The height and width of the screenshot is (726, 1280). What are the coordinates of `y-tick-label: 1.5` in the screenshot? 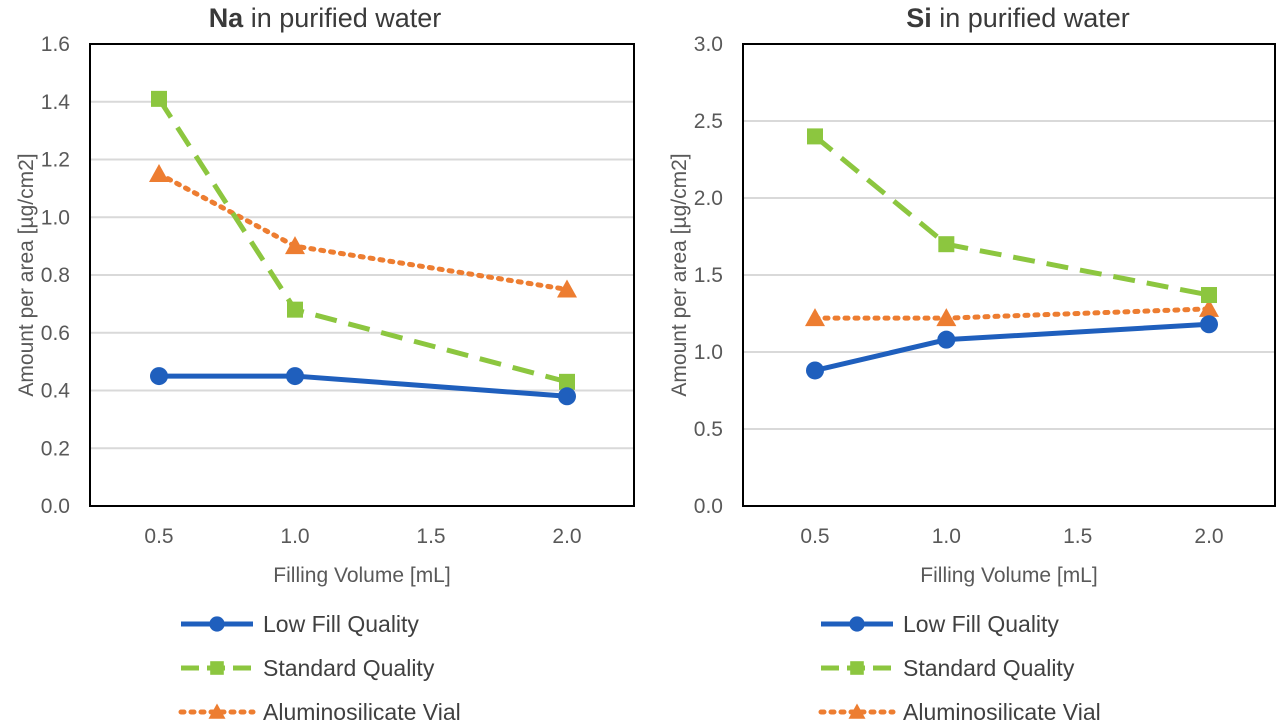 It's located at (708, 275).